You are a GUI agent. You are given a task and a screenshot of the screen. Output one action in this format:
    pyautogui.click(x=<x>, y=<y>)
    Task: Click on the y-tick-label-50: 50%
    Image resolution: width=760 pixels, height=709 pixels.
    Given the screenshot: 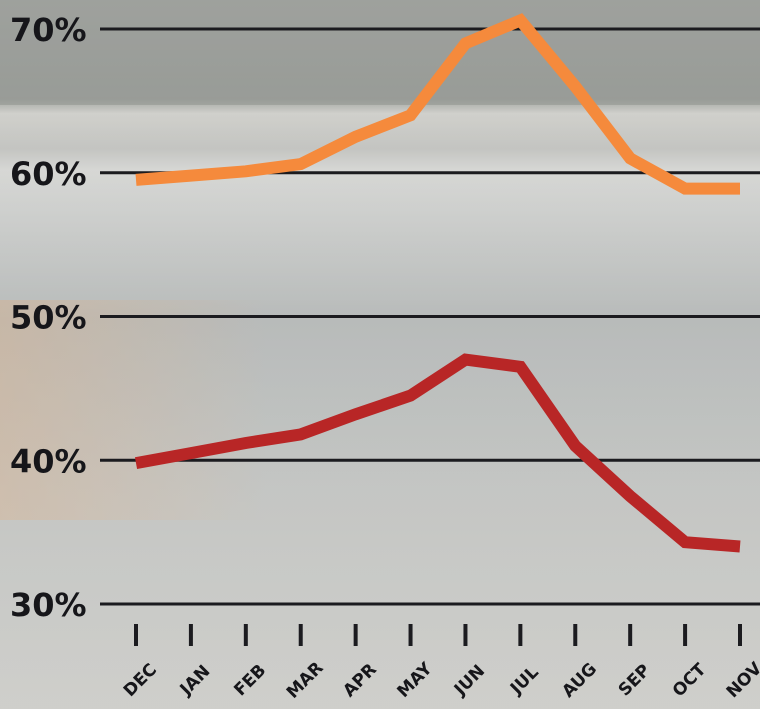 What is the action you would take?
    pyautogui.click(x=48, y=318)
    